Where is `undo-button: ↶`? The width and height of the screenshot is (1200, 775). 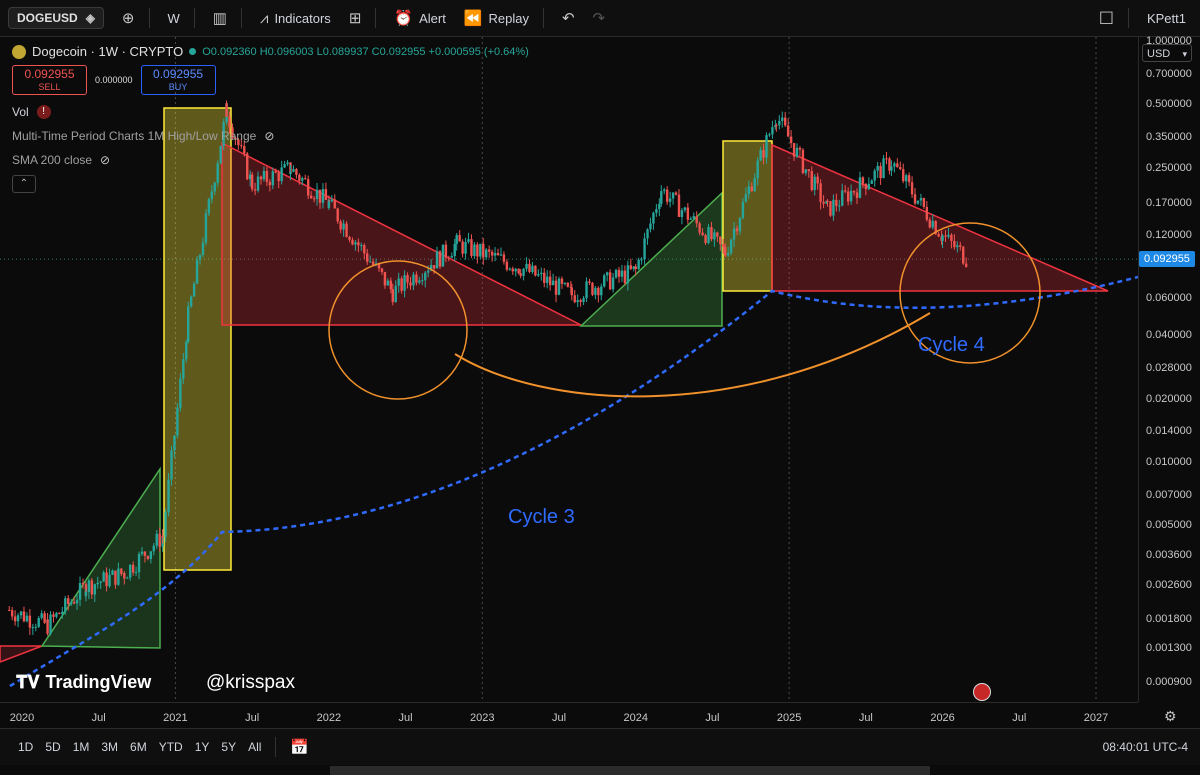
undo-button: ↶ is located at coordinates (568, 18).